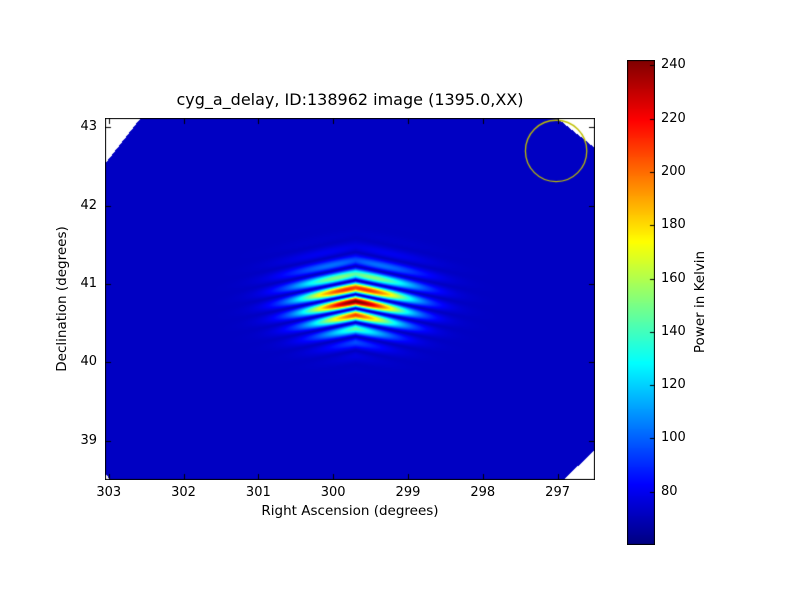  Describe the element at coordinates (673, 225) in the screenshot. I see `colorbar-tick-label: 180` at that location.